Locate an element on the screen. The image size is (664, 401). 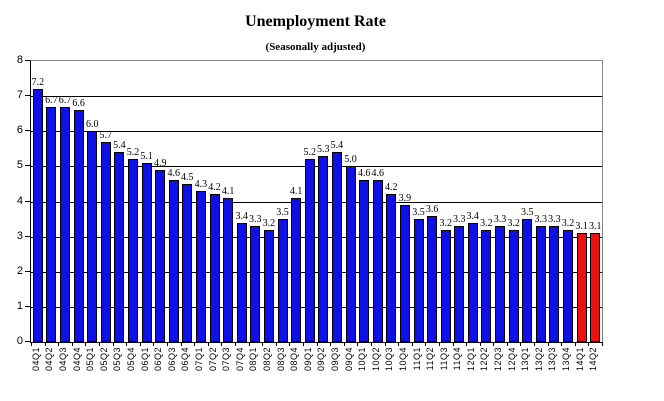
bar-value-label: 4.3 is located at coordinates (201, 184).